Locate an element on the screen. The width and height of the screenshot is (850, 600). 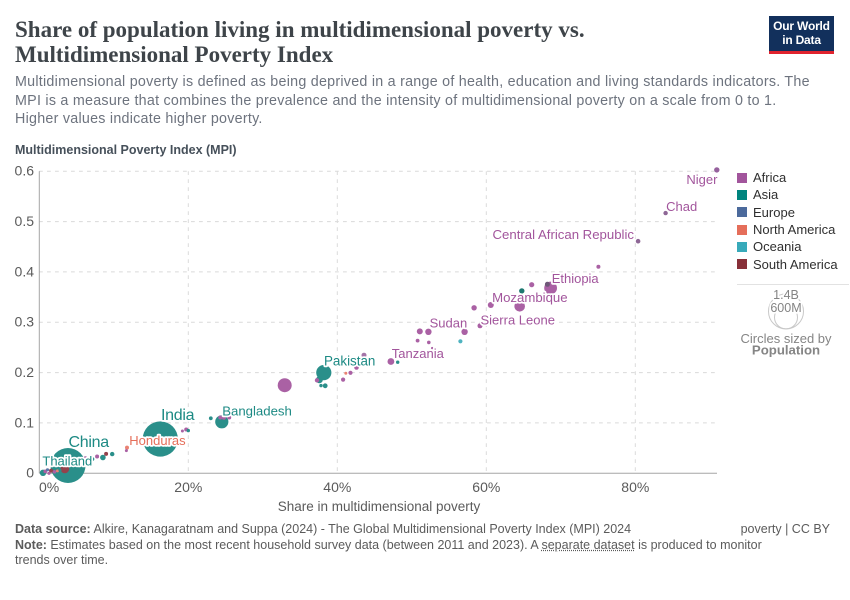
svg-text: Honduras is located at coordinates (157, 440).